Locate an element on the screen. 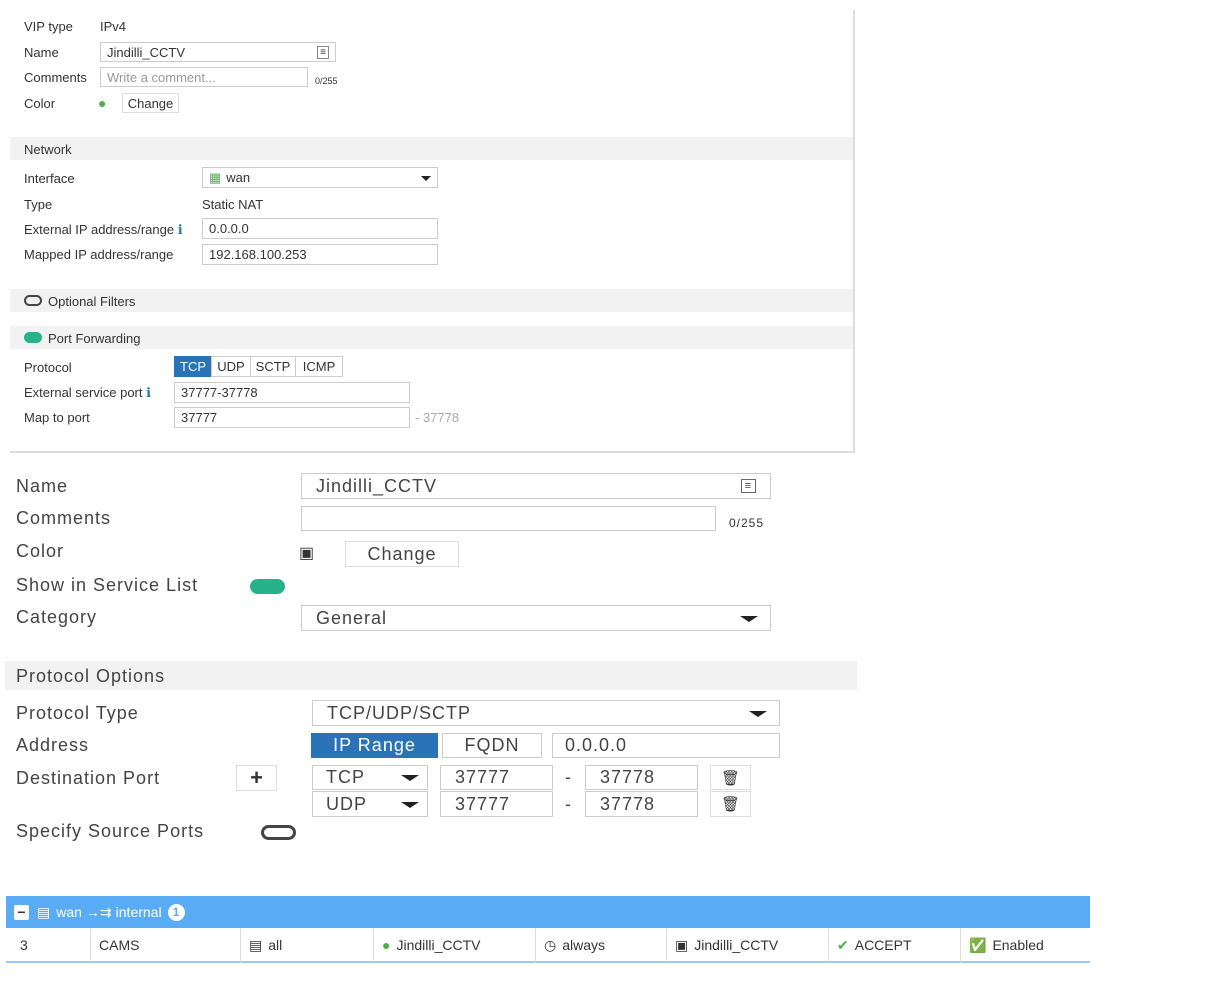 Image resolution: width=1207 pixels, height=987 pixels. policy-service-value: Jindilli_CCTV is located at coordinates (736, 945).